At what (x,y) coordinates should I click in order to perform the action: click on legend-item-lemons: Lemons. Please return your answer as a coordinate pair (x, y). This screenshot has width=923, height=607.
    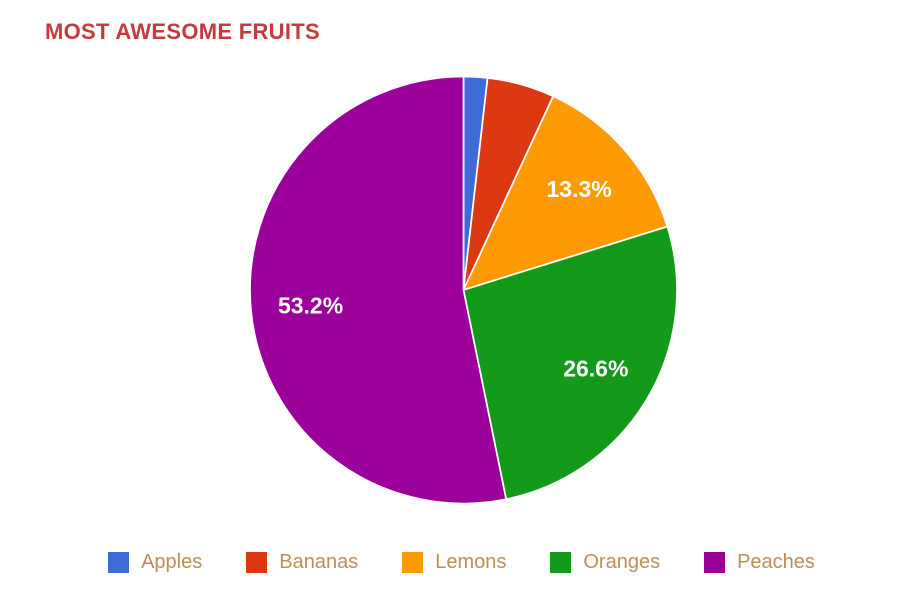
    Looking at the image, I should click on (454, 562).